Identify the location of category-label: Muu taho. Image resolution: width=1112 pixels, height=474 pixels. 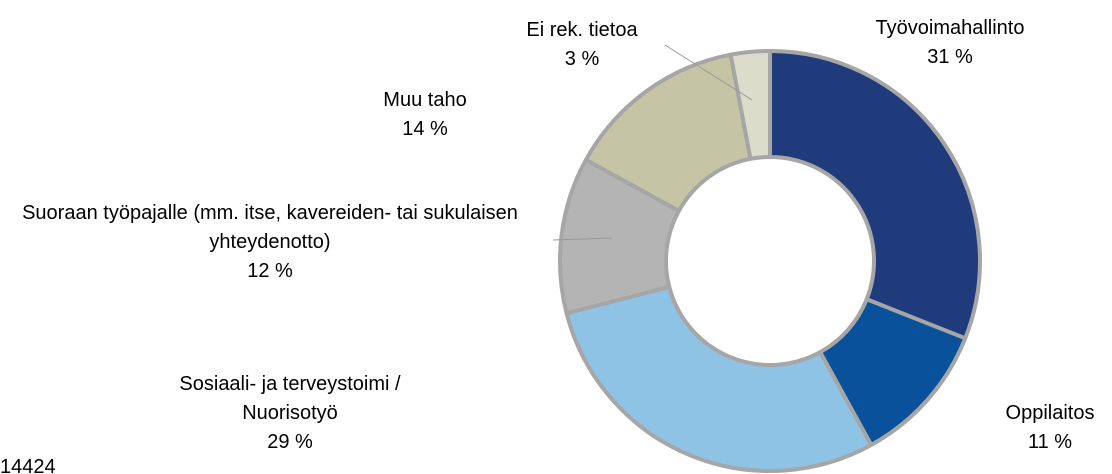
(425, 100).